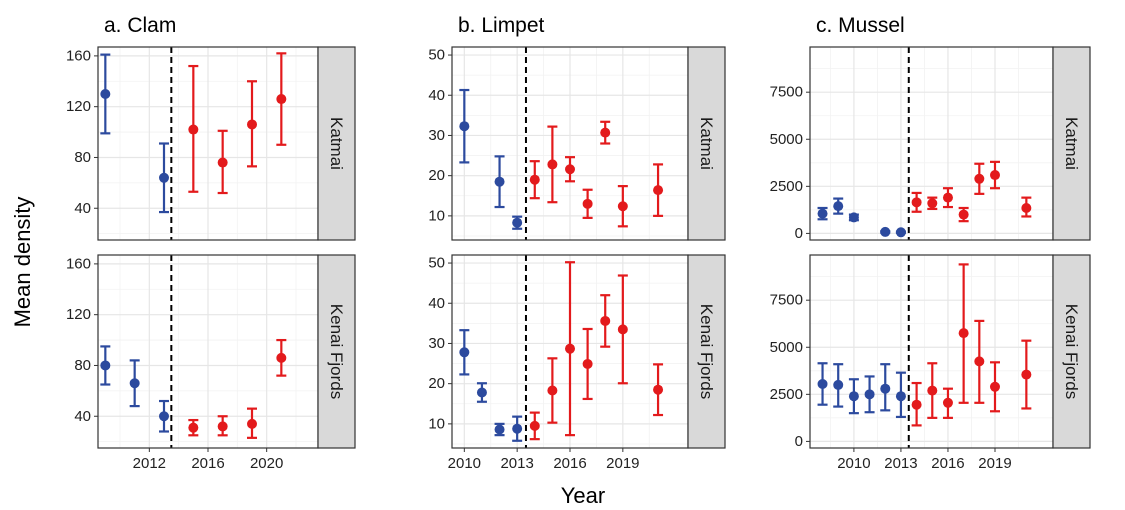  I want to click on x-tick-label: 2013, so click(900, 463).